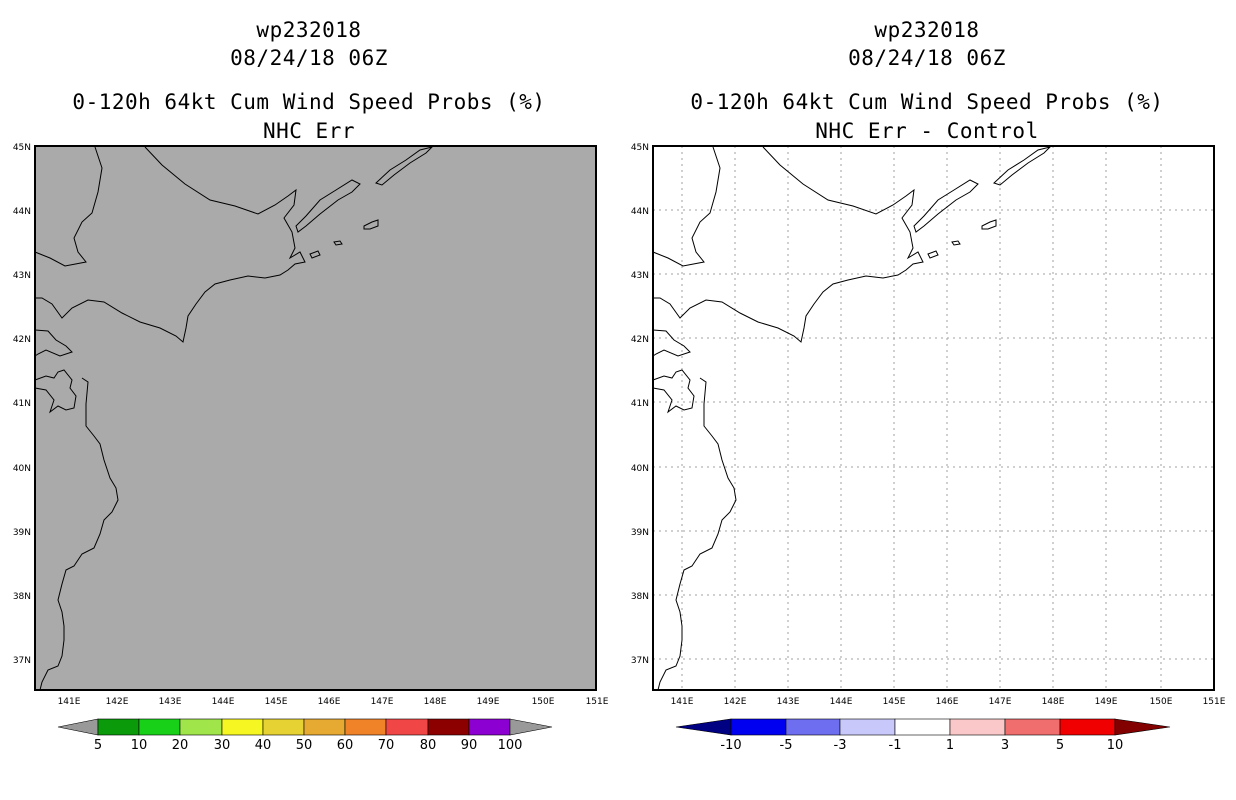  I want to click on colorbar-label: 3, so click(1005, 745).